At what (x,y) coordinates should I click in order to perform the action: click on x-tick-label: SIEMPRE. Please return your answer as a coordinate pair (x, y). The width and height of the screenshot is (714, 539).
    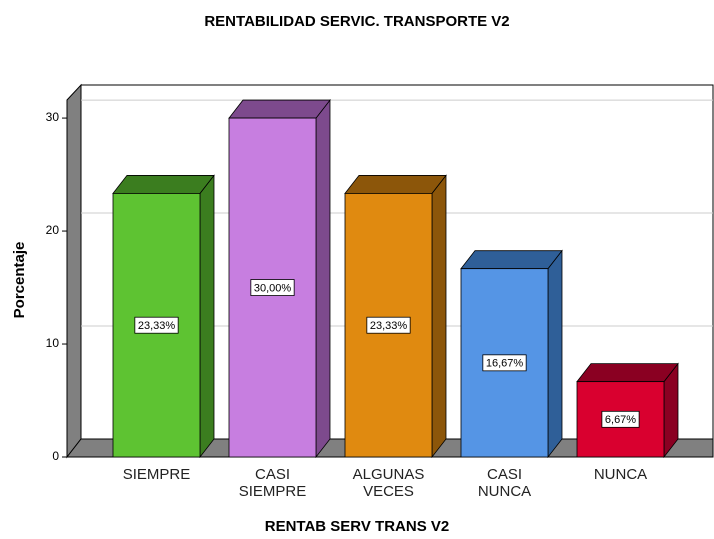
    Looking at the image, I should click on (156, 474).